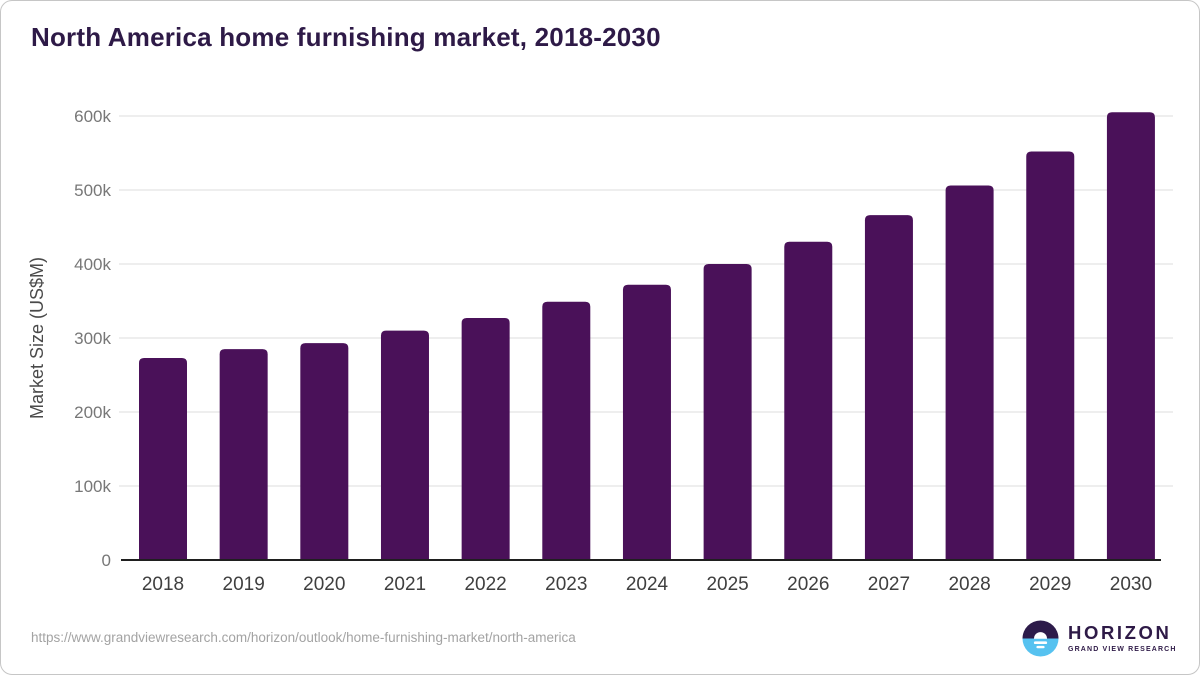 This screenshot has height=675, width=1200. Describe the element at coordinates (969, 584) in the screenshot. I see `x-tick-label: 2028` at that location.